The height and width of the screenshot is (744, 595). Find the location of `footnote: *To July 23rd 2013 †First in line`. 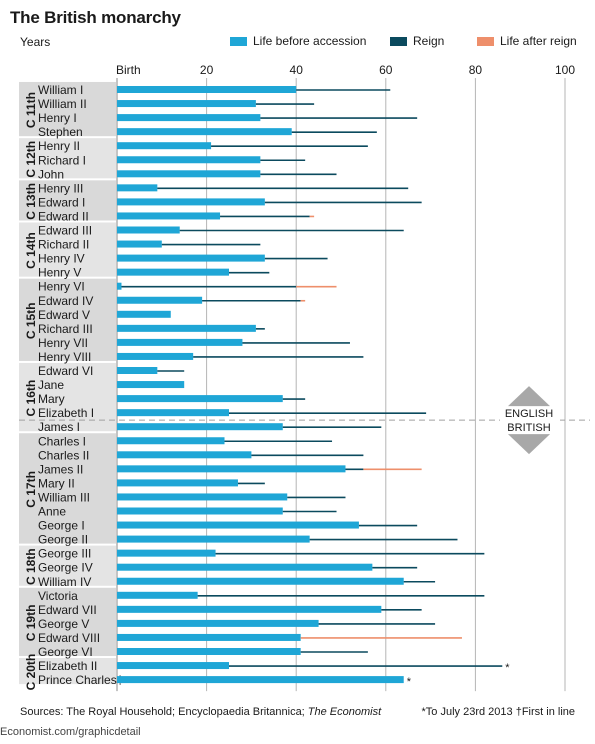

footnote: *To July 23rd 2013 †First in line is located at coordinates (498, 712).